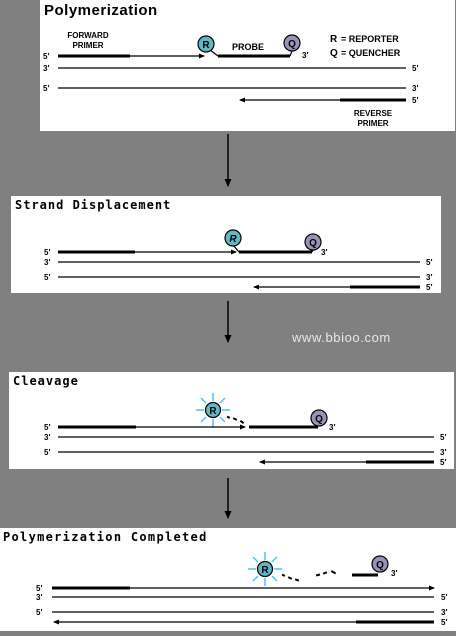 The width and height of the screenshot is (456, 636). Describe the element at coordinates (46, 381) in the screenshot. I see `panel-title: Cleavage` at that location.